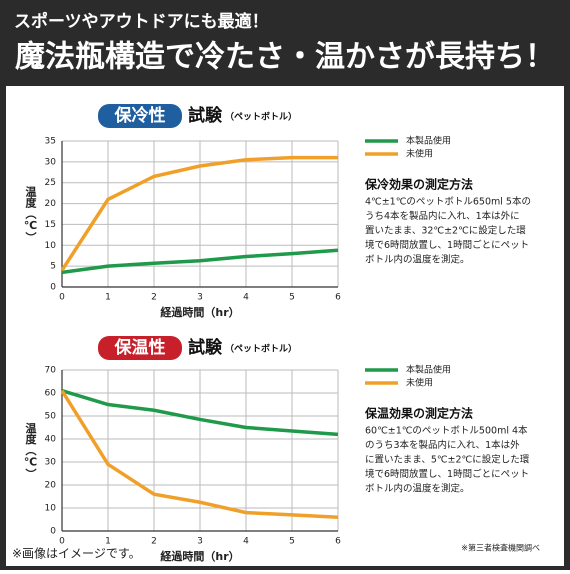 This screenshot has height=574, width=570. I want to click on method-text: 4℃±1℃のペットボトル650ml 5本の, so click(448, 202).